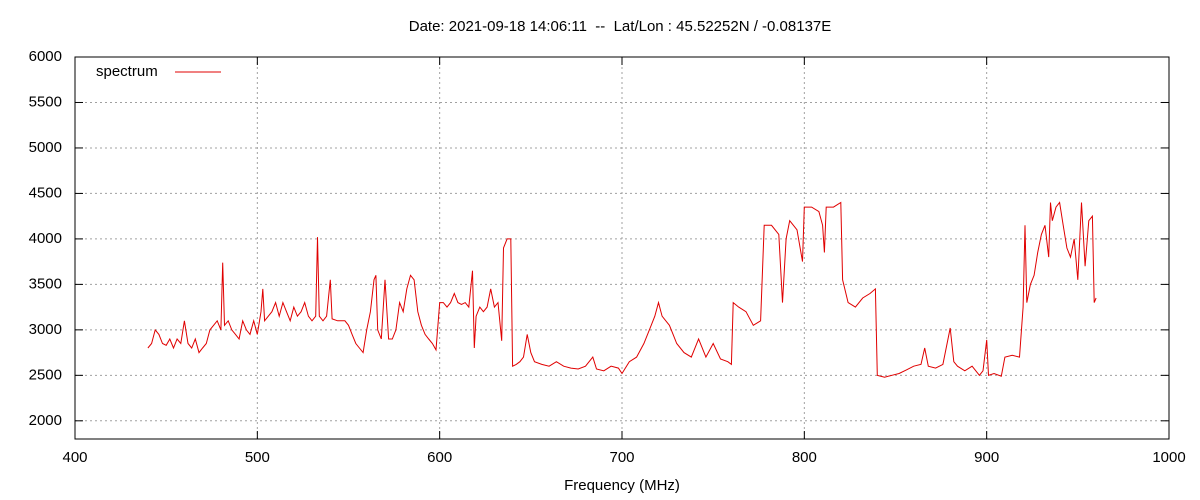 This screenshot has width=1200, height=500. What do you see at coordinates (45, 238) in the screenshot?
I see `y-tick-label: 4000` at bounding box center [45, 238].